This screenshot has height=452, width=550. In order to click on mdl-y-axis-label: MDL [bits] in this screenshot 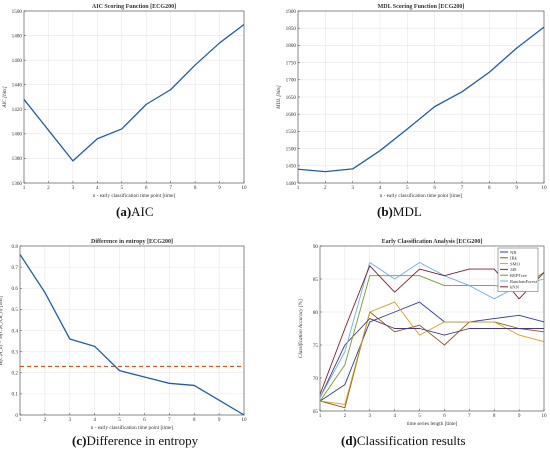, I will do `click(279, 97)`.